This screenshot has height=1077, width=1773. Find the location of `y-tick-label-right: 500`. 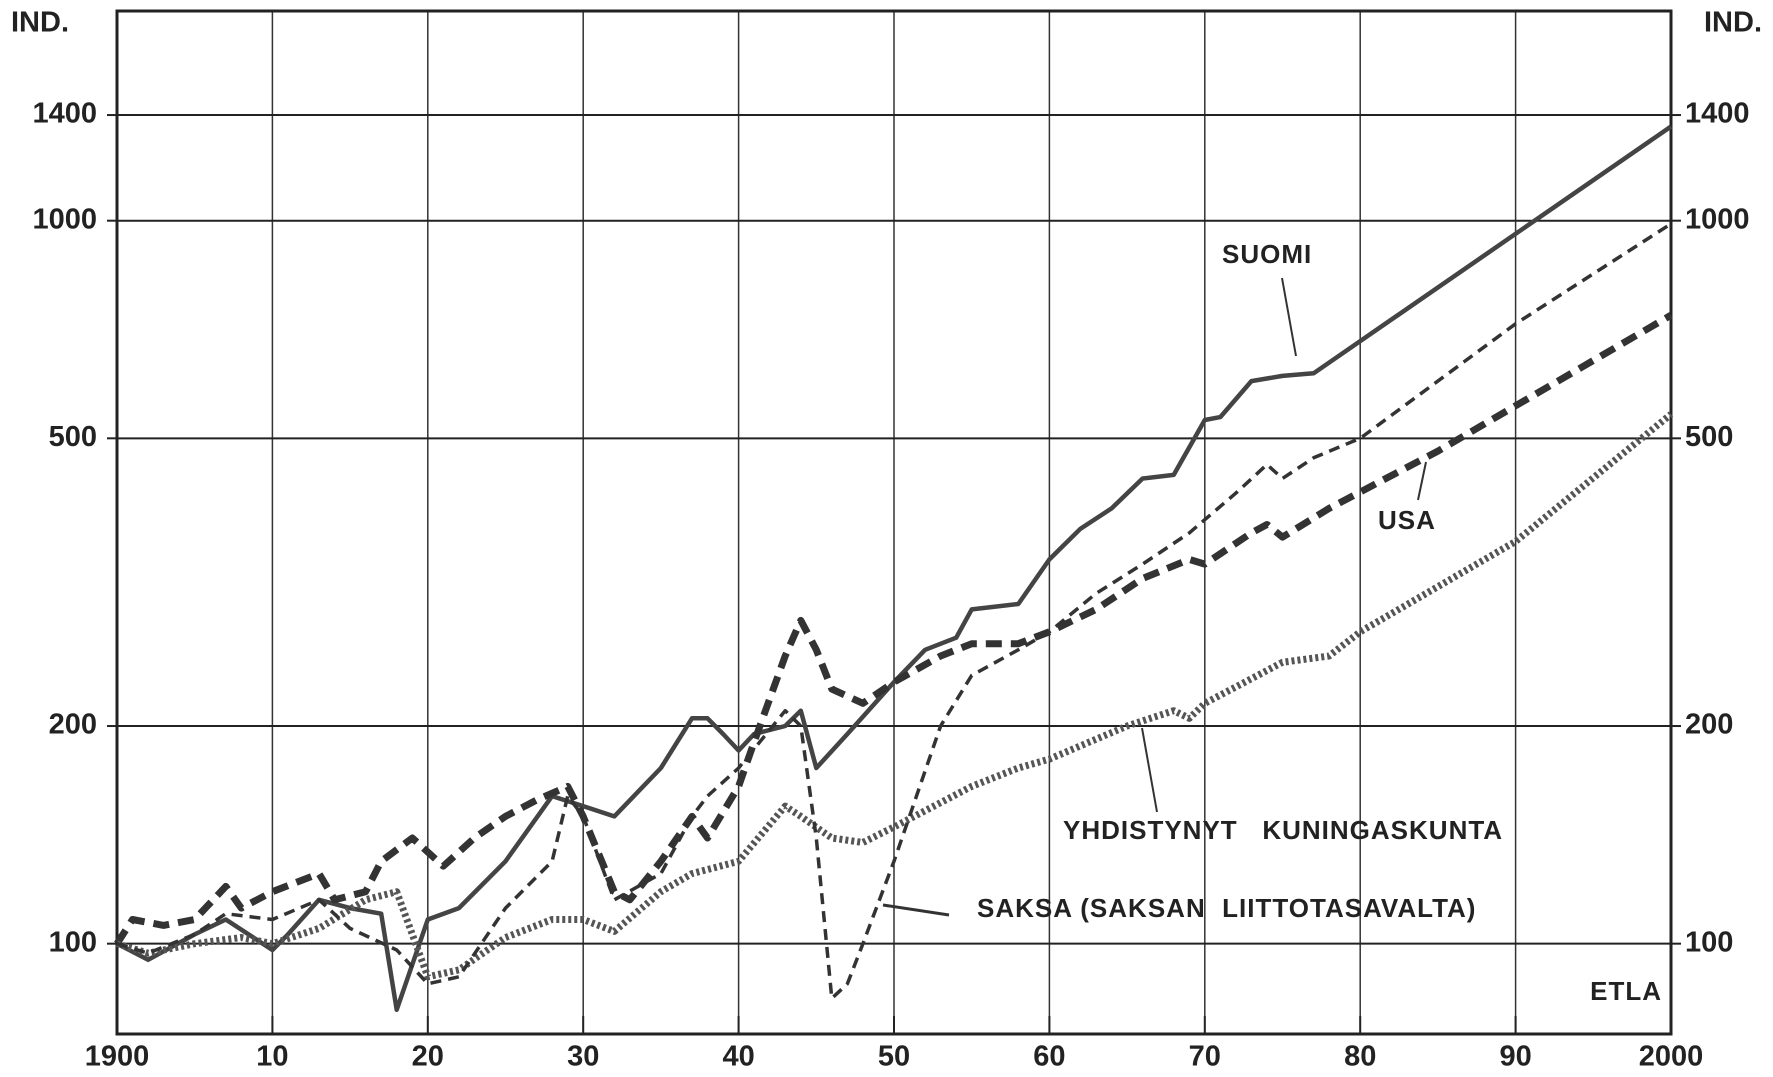

y-tick-label-right: 500 is located at coordinates (1709, 437).